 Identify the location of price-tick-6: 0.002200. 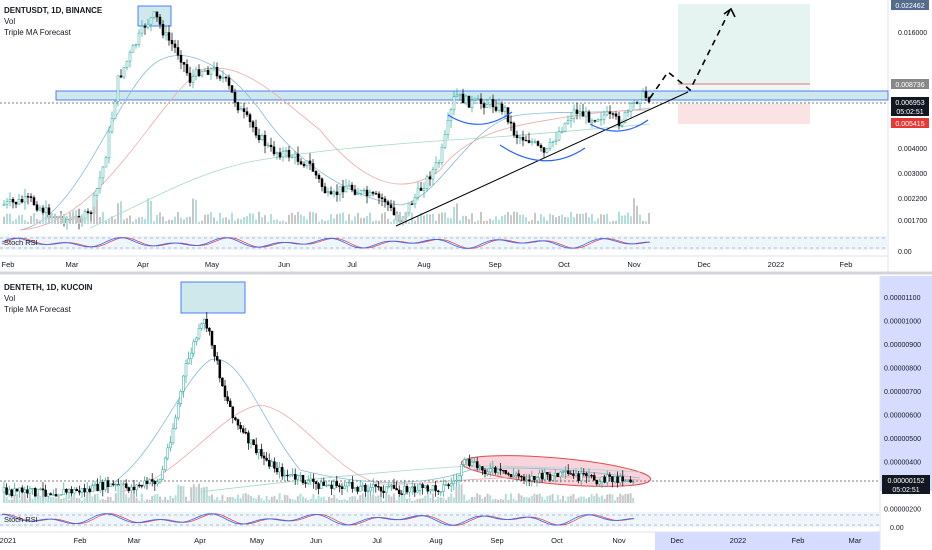
(912, 199).